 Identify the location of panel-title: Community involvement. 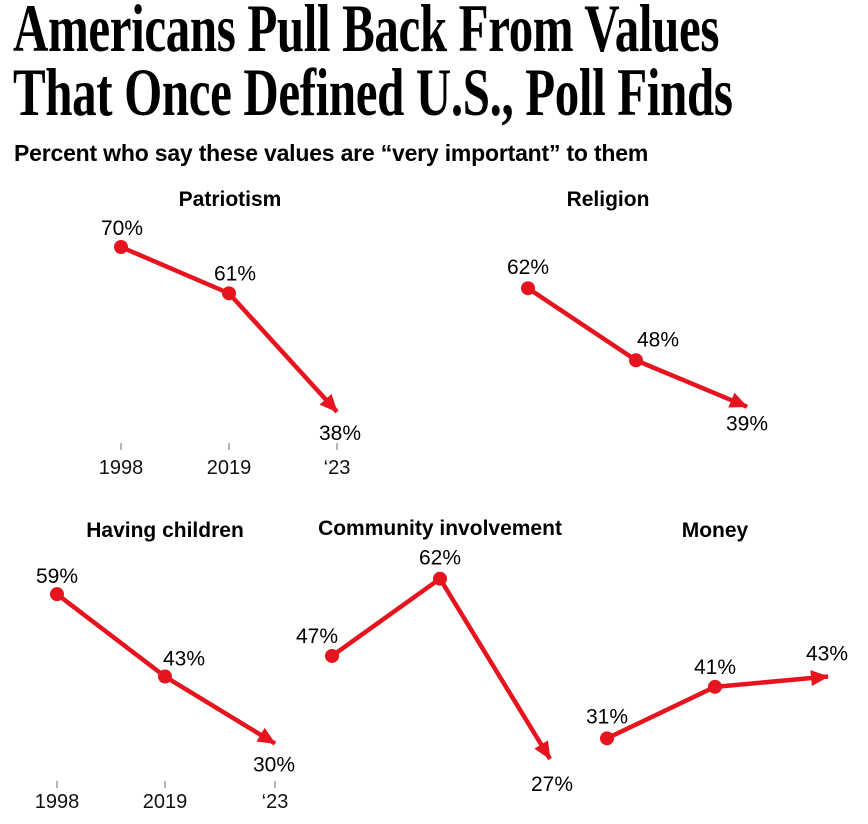
(440, 528).